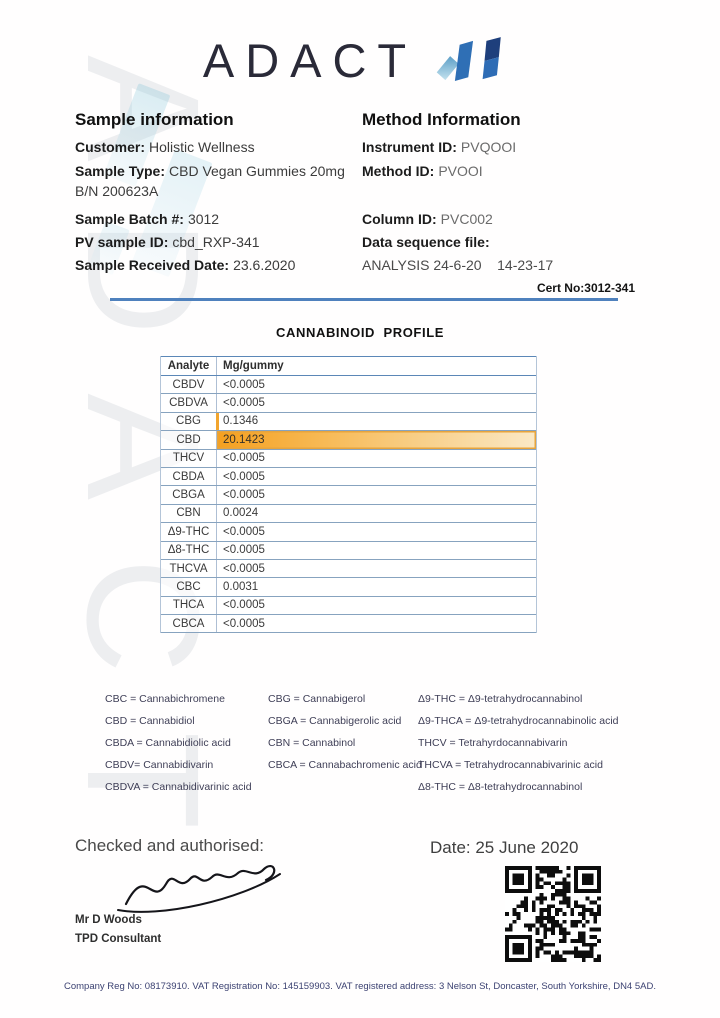 This screenshot has height=1018, width=720. Describe the element at coordinates (493, 743) in the screenshot. I see `legend-item: THCV = Tetrahyrdocannabivarin` at that location.